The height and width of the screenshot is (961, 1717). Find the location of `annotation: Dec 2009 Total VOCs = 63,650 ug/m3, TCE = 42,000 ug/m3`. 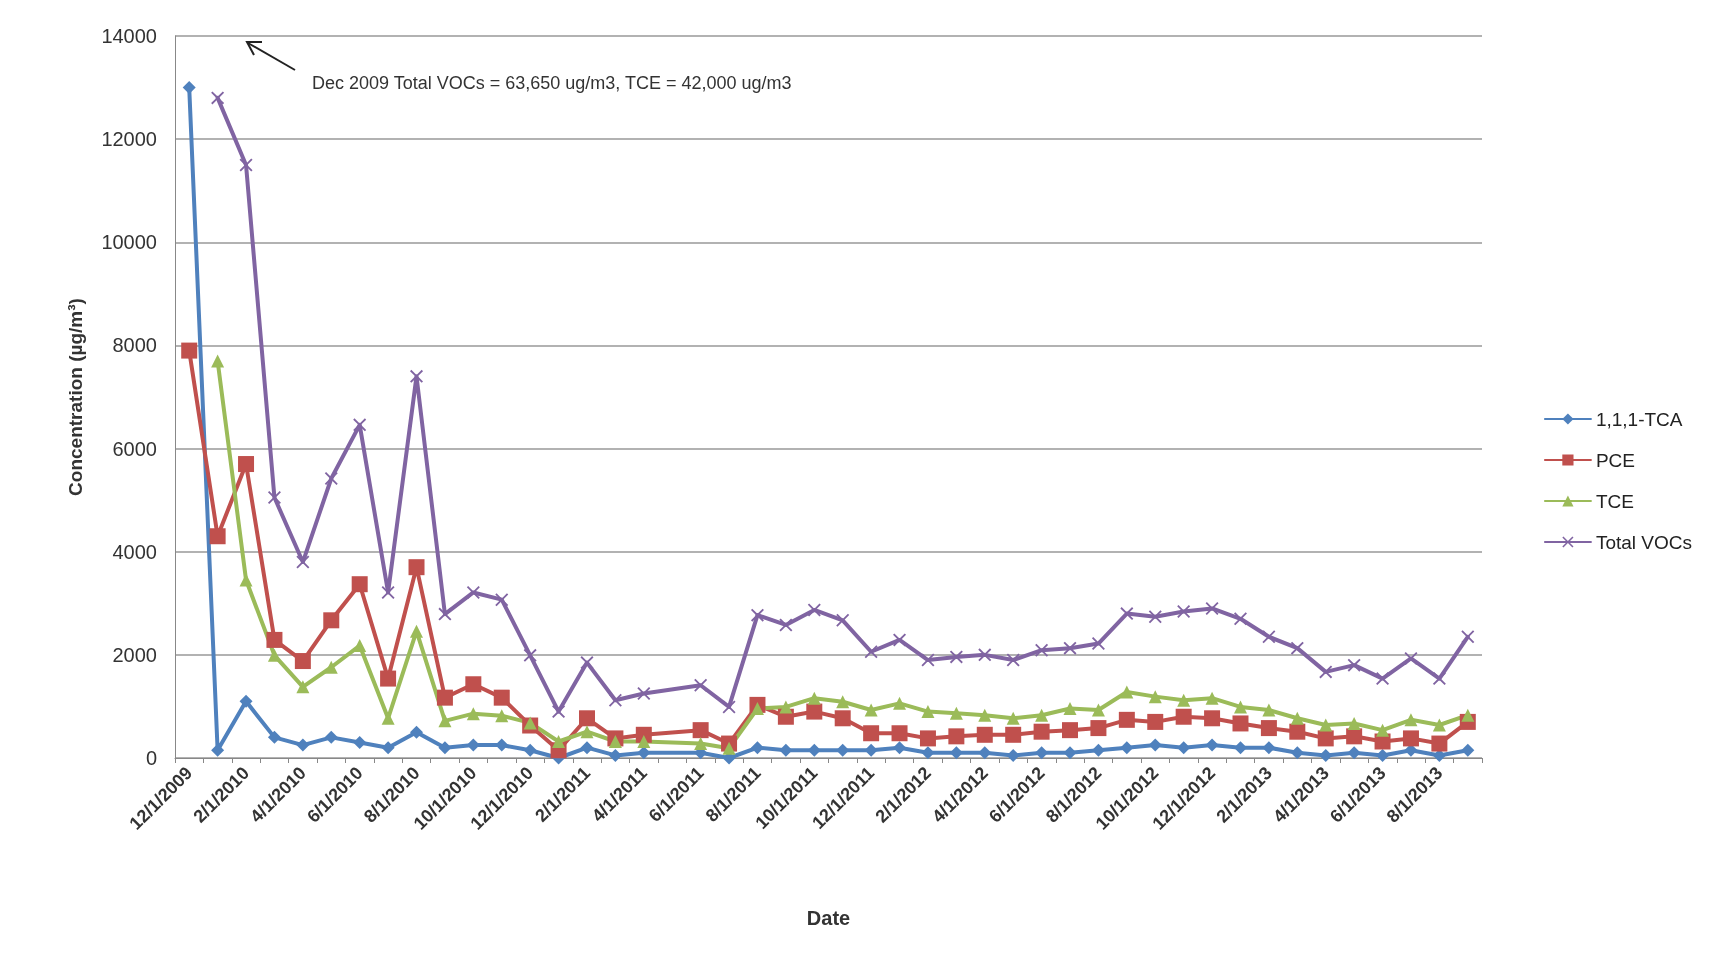

annotation: Dec 2009 Total VOCs = 63,650 ug/m3, TCE = 42,000 ug/m3 is located at coordinates (552, 83).